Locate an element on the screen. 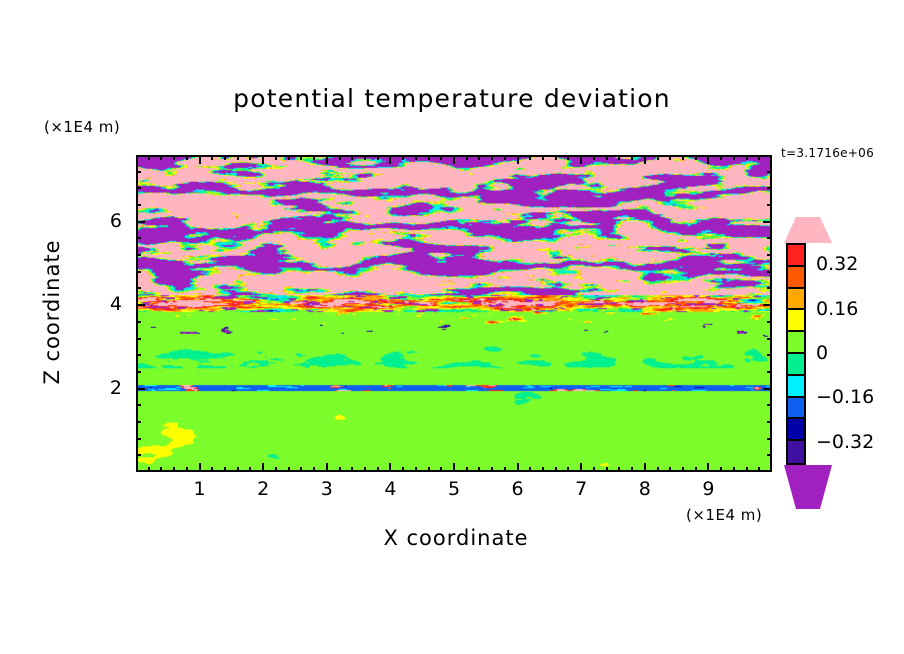  x-tick-label: 2 is located at coordinates (263, 489).